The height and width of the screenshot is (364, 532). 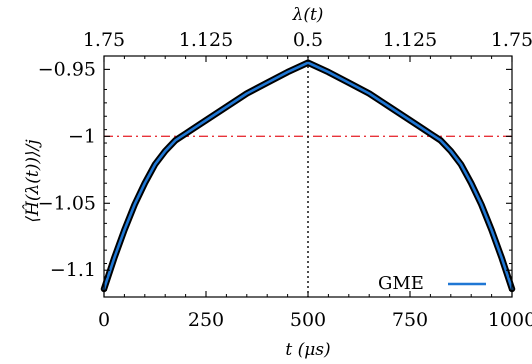 I want to click on top-tick-label: 0.5, so click(x=308, y=40).